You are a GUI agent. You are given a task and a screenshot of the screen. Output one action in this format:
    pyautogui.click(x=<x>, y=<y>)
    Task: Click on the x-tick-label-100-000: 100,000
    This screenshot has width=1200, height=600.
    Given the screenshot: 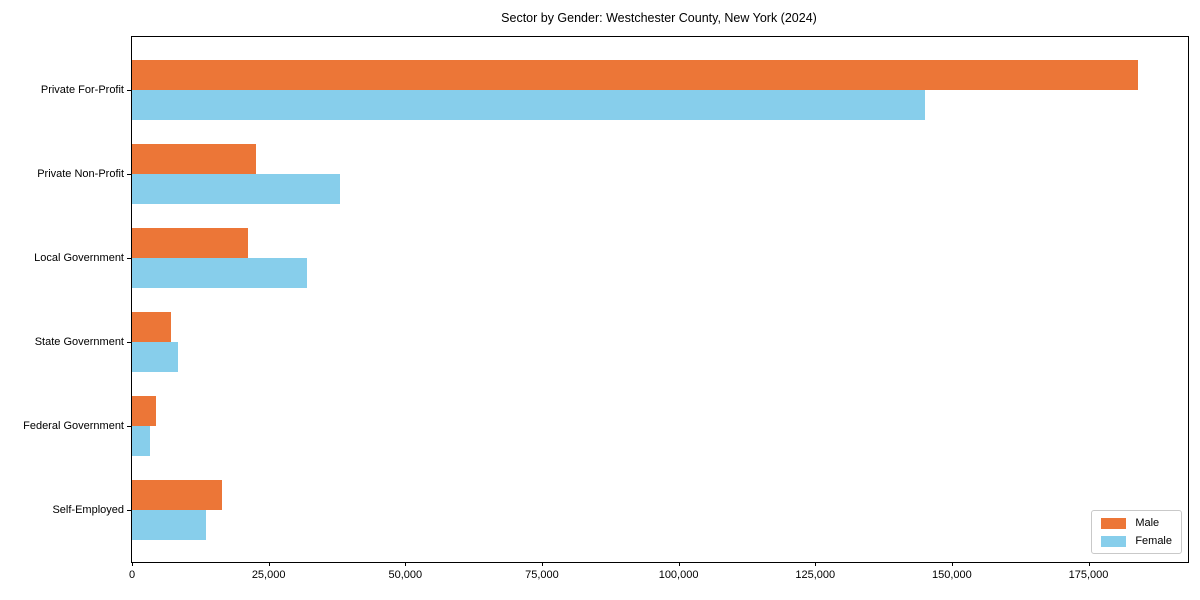 What is the action you would take?
    pyautogui.click(x=678, y=575)
    